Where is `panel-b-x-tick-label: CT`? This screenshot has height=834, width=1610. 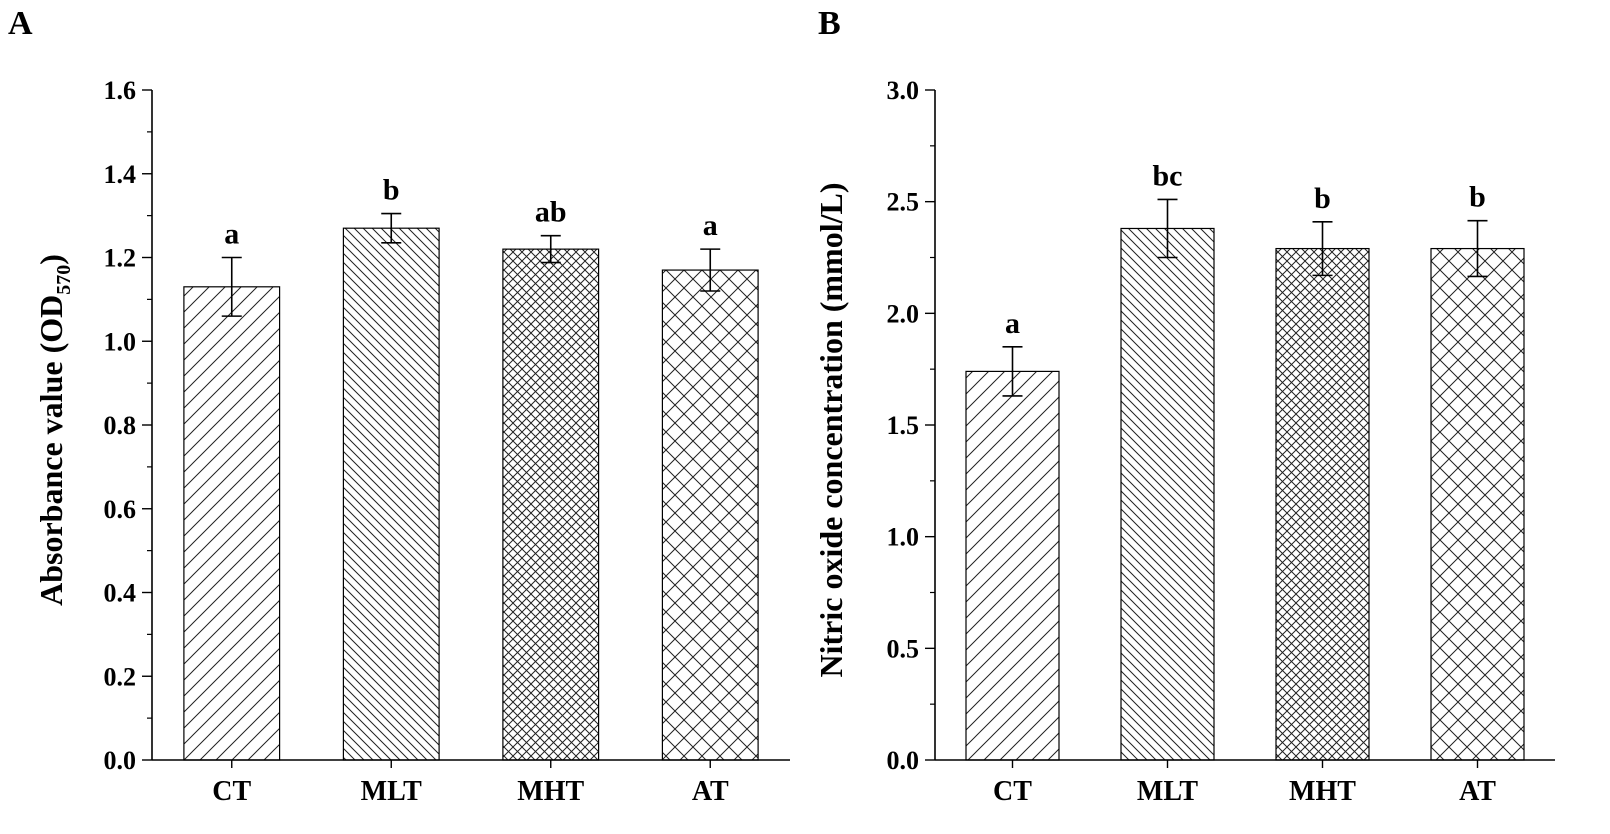 panel-b-x-tick-label: CT is located at coordinates (1012, 791).